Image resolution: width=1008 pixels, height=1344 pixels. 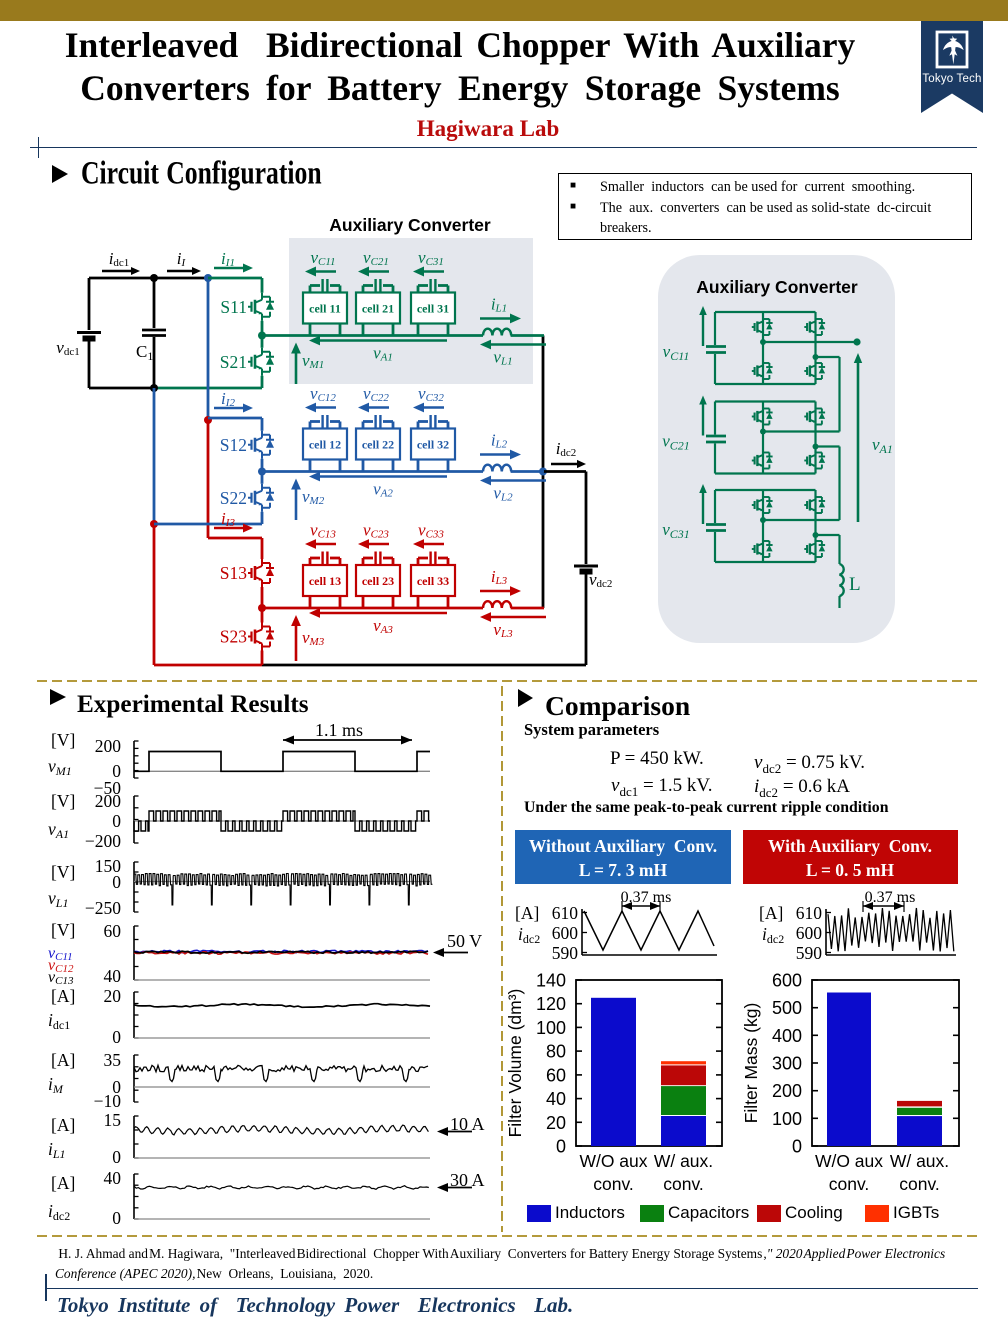 I want to click on svg-text: 140, so click(x=551, y=981).